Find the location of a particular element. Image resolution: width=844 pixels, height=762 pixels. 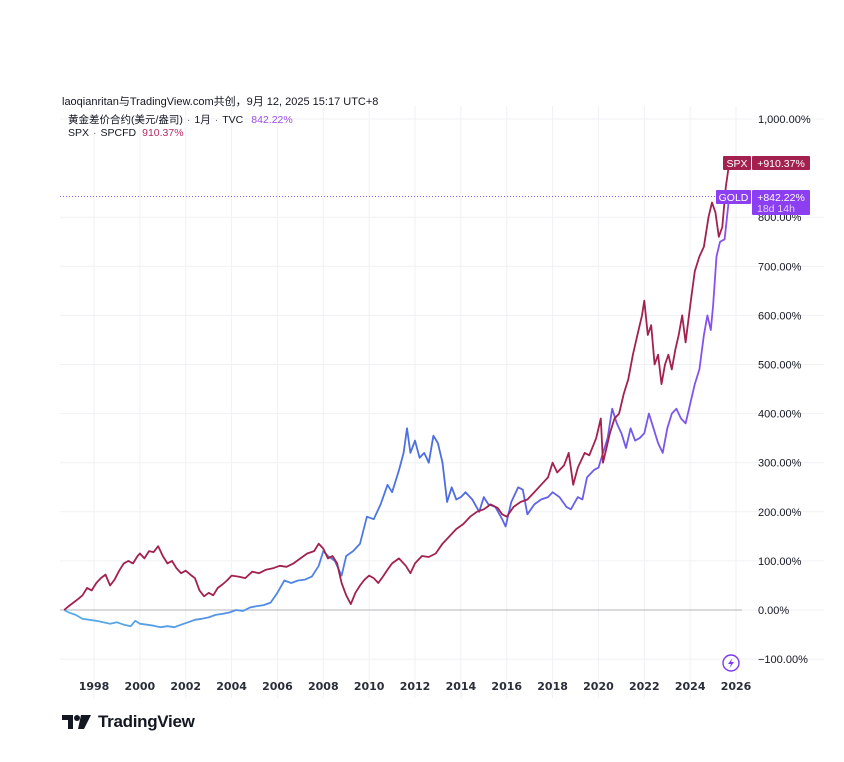

x-tick-label: 2008 is located at coordinates (323, 686).